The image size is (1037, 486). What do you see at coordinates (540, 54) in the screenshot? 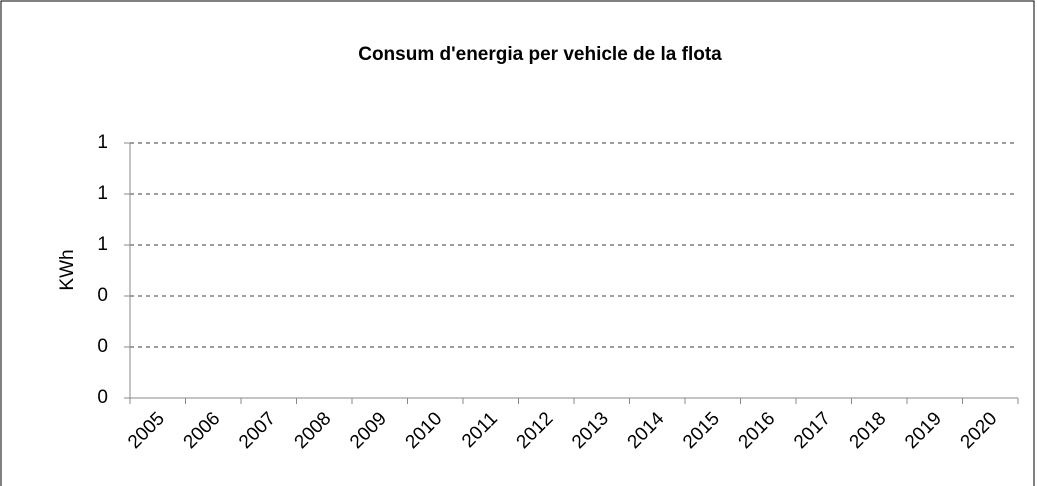
I see `chart-title: Consum d'energia per vehicle de la flota` at bounding box center [540, 54].